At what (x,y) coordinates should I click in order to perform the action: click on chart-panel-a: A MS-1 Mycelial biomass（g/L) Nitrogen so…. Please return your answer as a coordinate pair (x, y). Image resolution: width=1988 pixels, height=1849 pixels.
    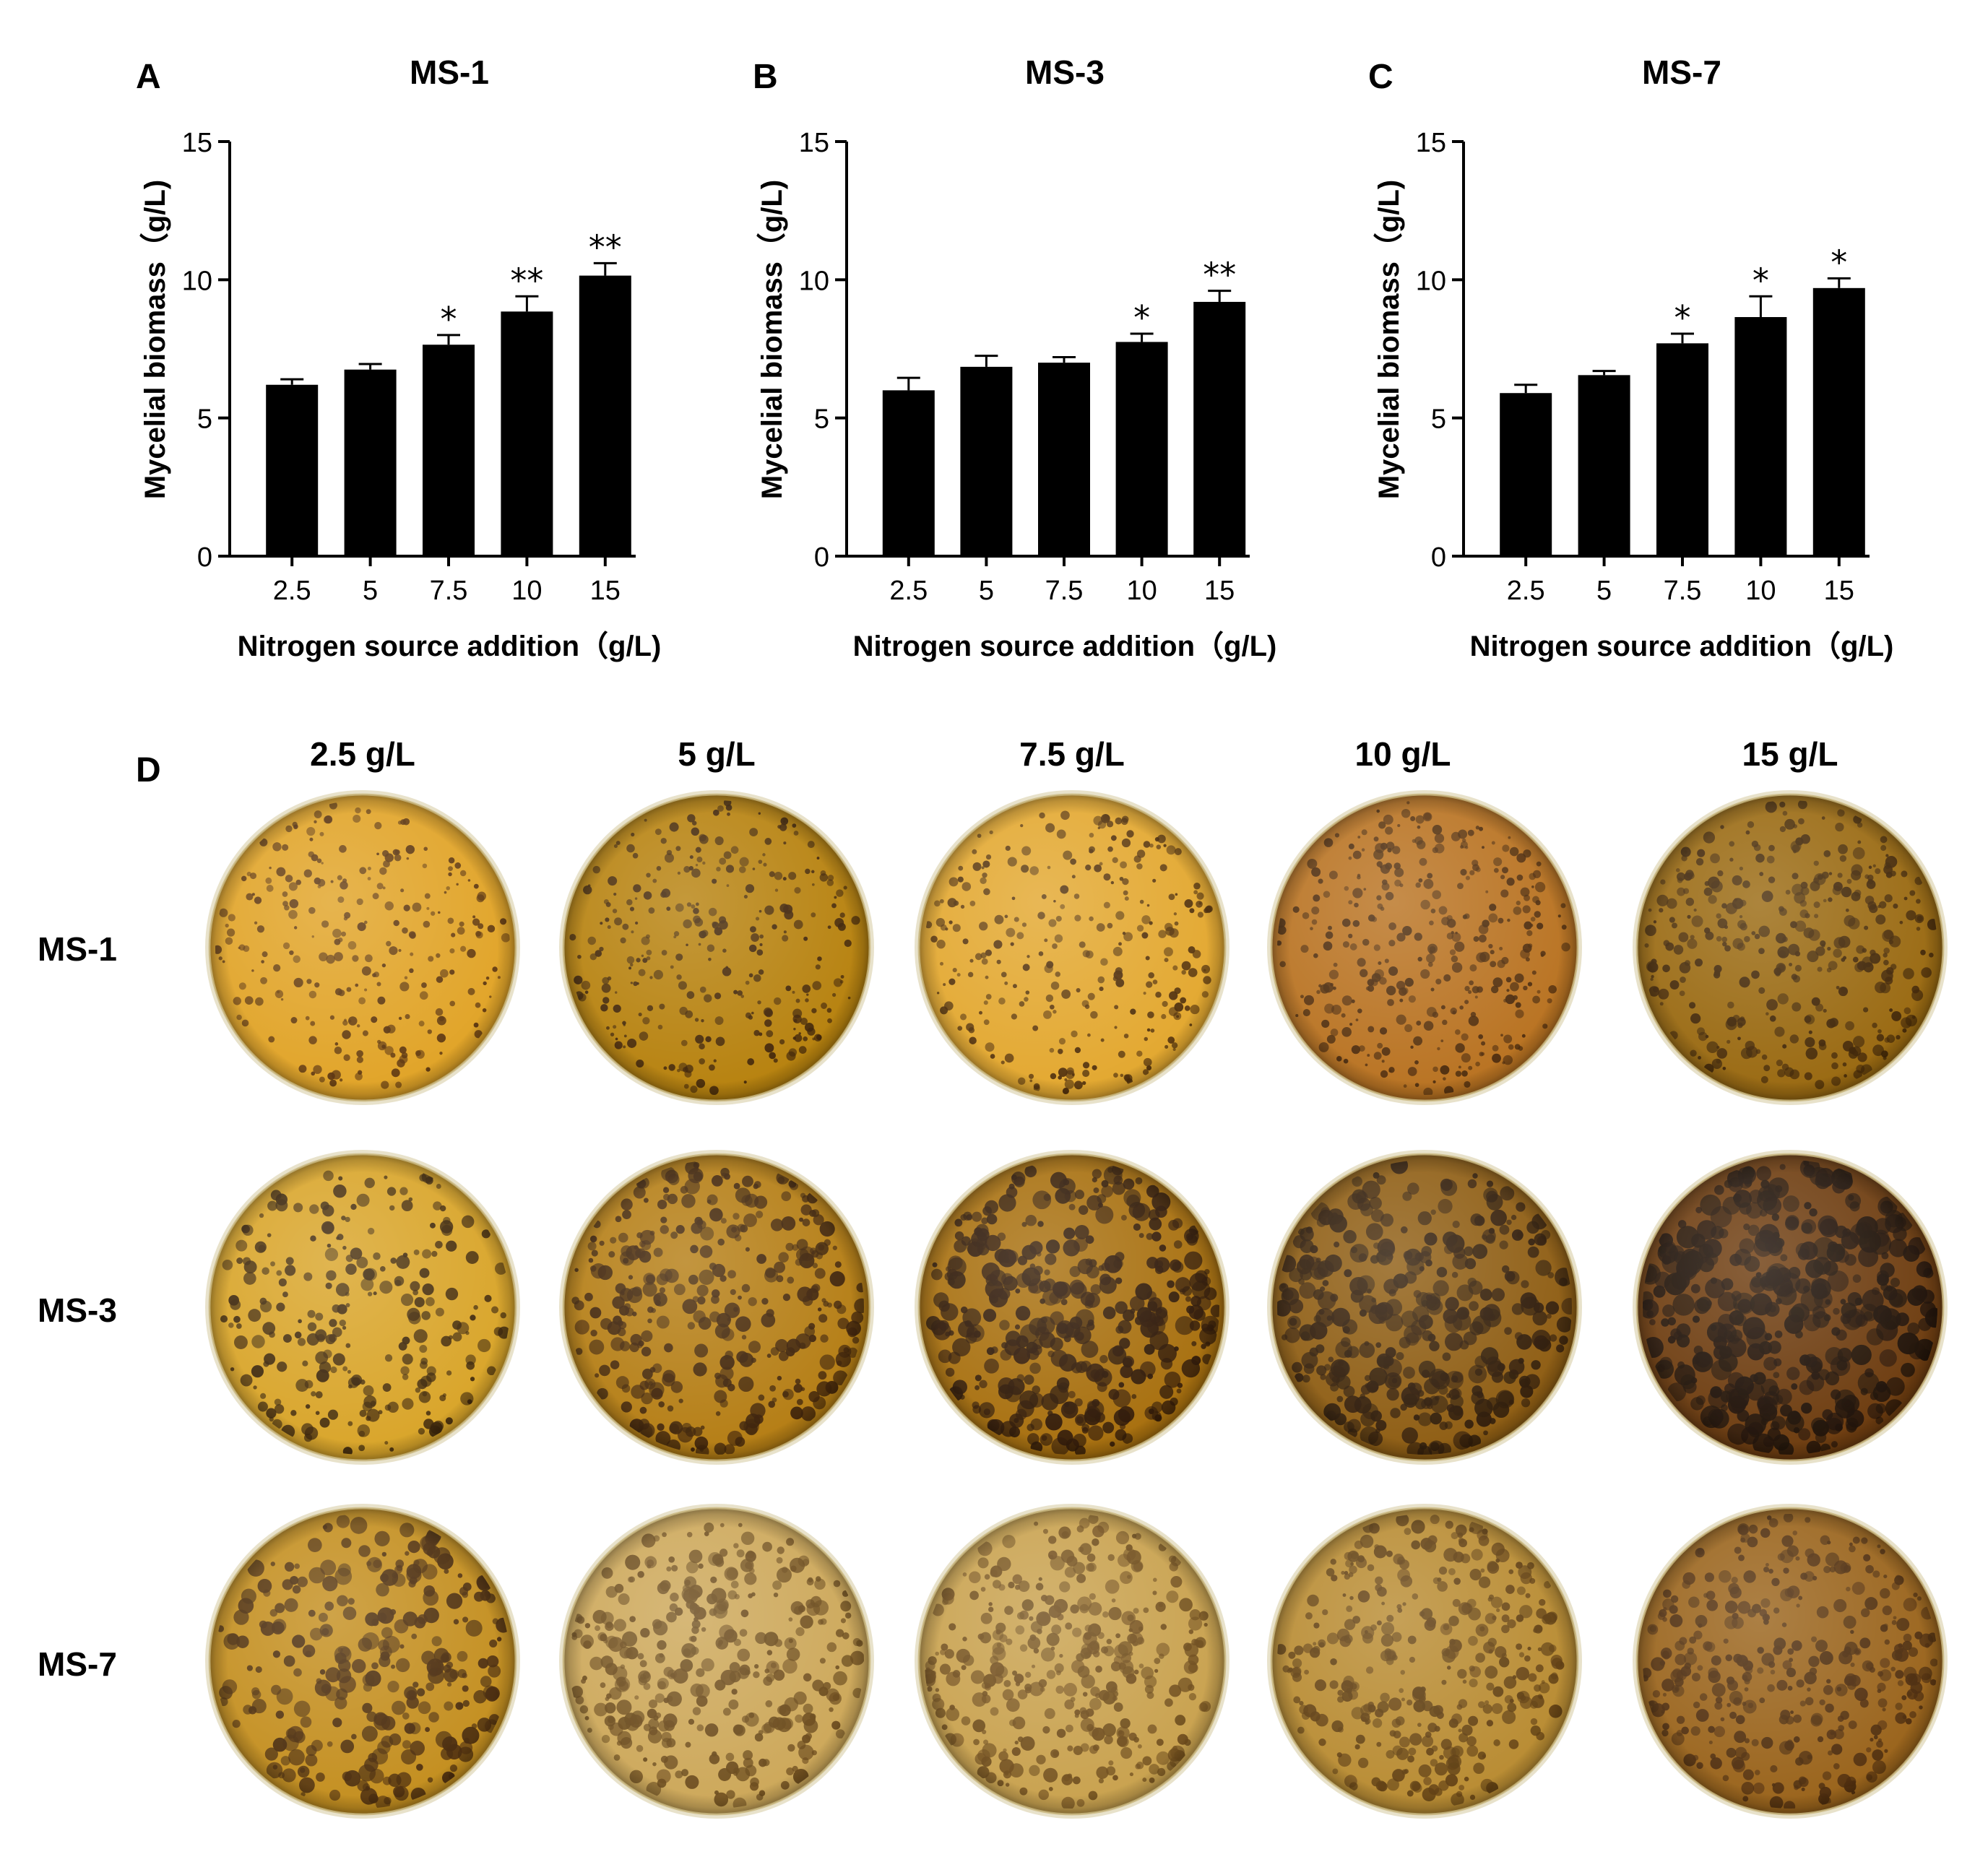
    Looking at the image, I should click on (398, 357).